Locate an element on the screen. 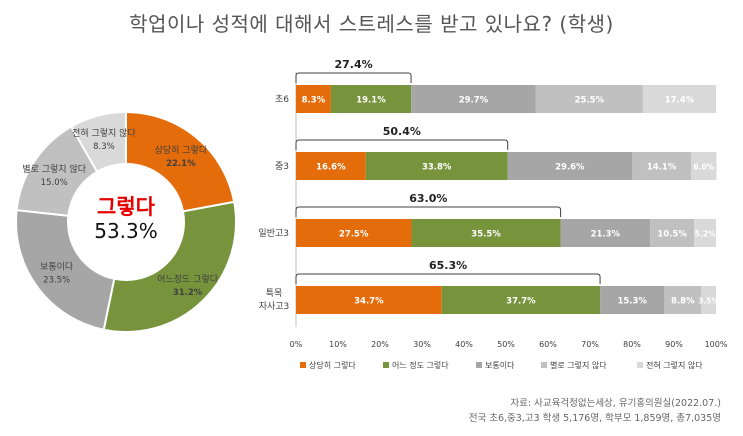  category-label: 일반고3 is located at coordinates (273, 233).